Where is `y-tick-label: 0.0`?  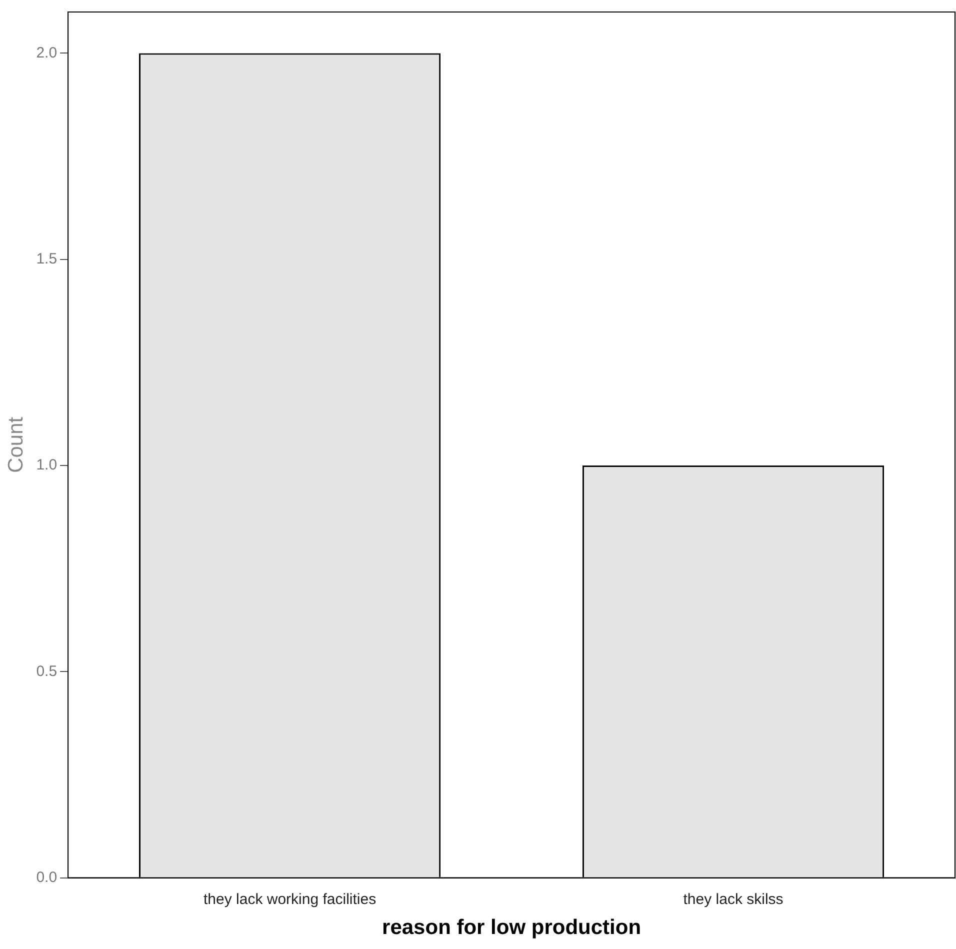 y-tick-label: 0.0 is located at coordinates (47, 877).